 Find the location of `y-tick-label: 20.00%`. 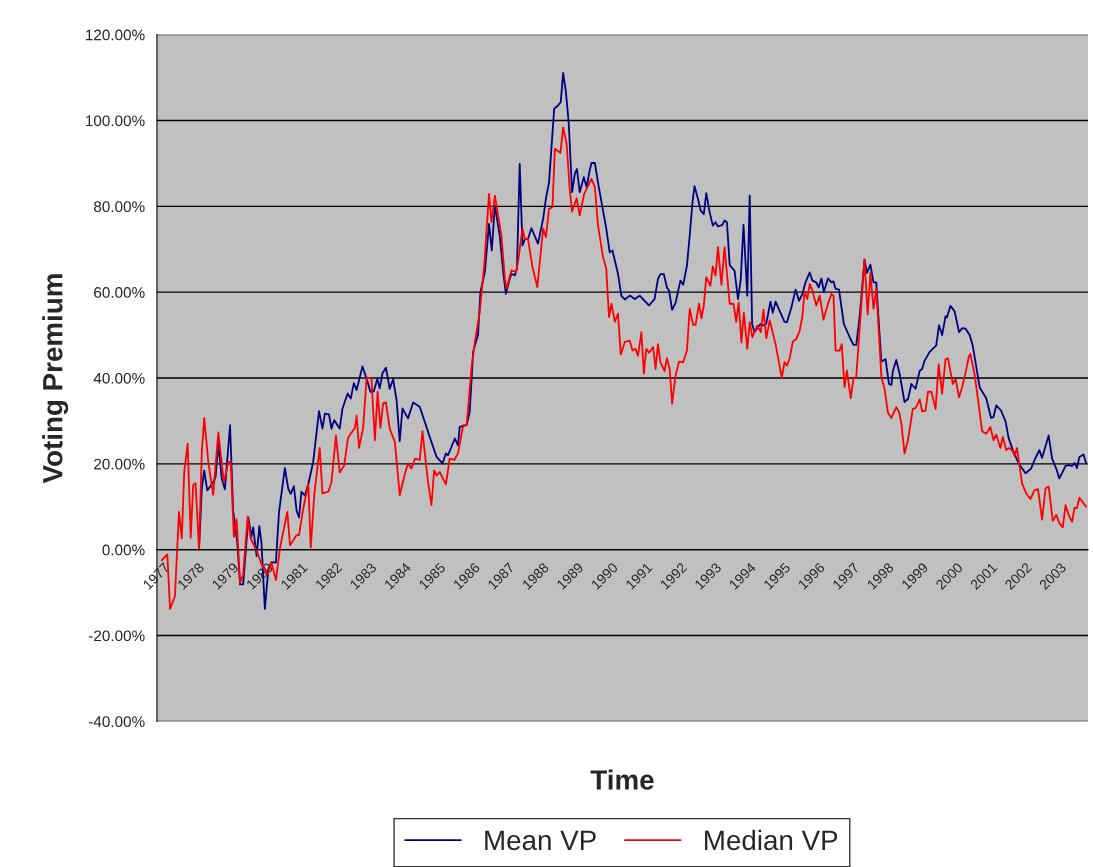

y-tick-label: 20.00% is located at coordinates (119, 464).